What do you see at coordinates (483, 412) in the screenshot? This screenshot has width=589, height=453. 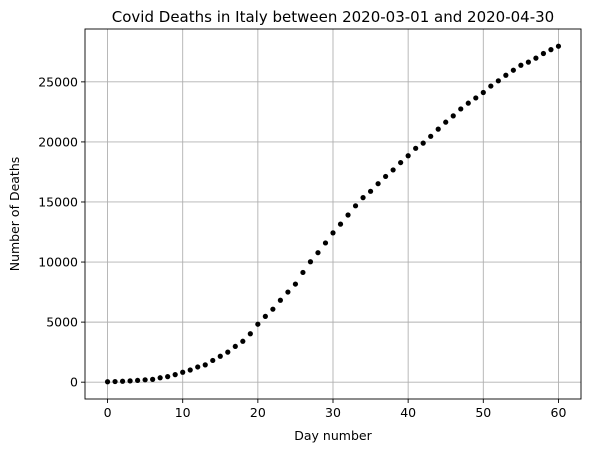 I see `x-tick-label: 50` at bounding box center [483, 412].